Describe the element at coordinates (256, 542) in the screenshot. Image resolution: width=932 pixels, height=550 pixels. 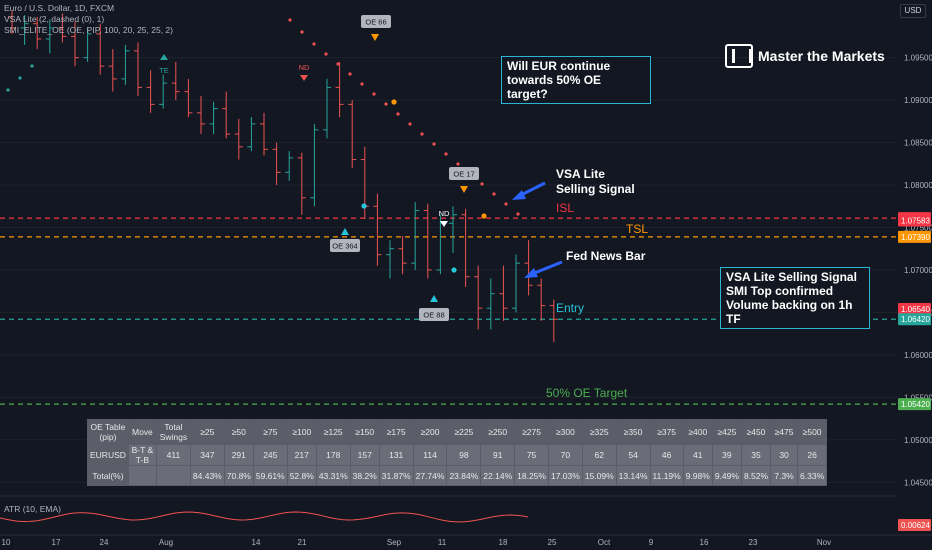
I see `x-tick-4: 14` at that location.